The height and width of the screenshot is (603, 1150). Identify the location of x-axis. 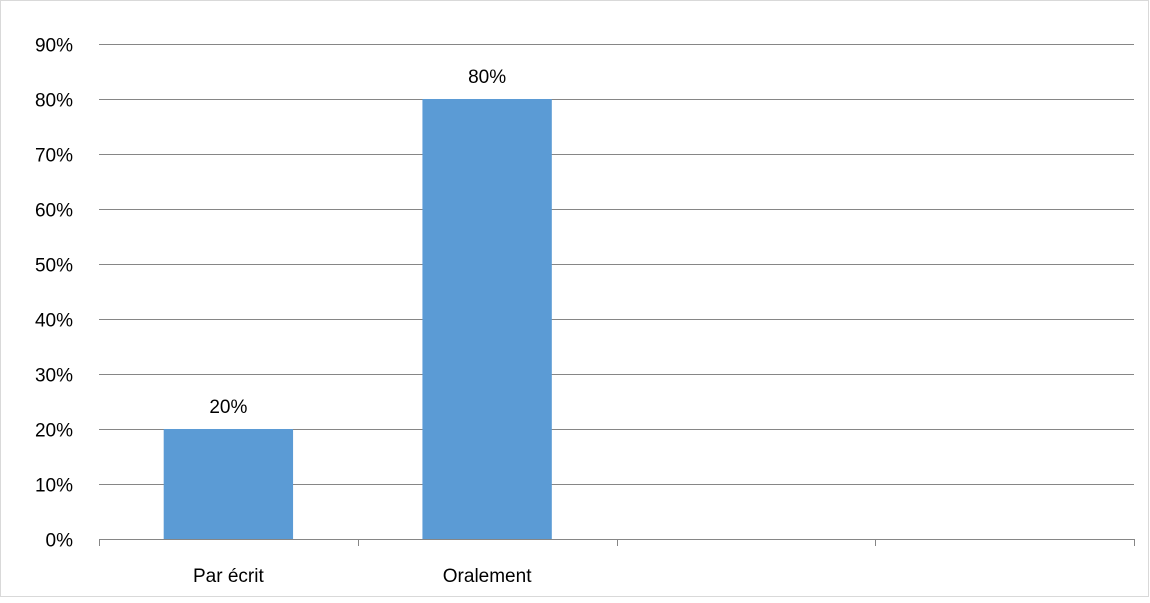
(617, 542).